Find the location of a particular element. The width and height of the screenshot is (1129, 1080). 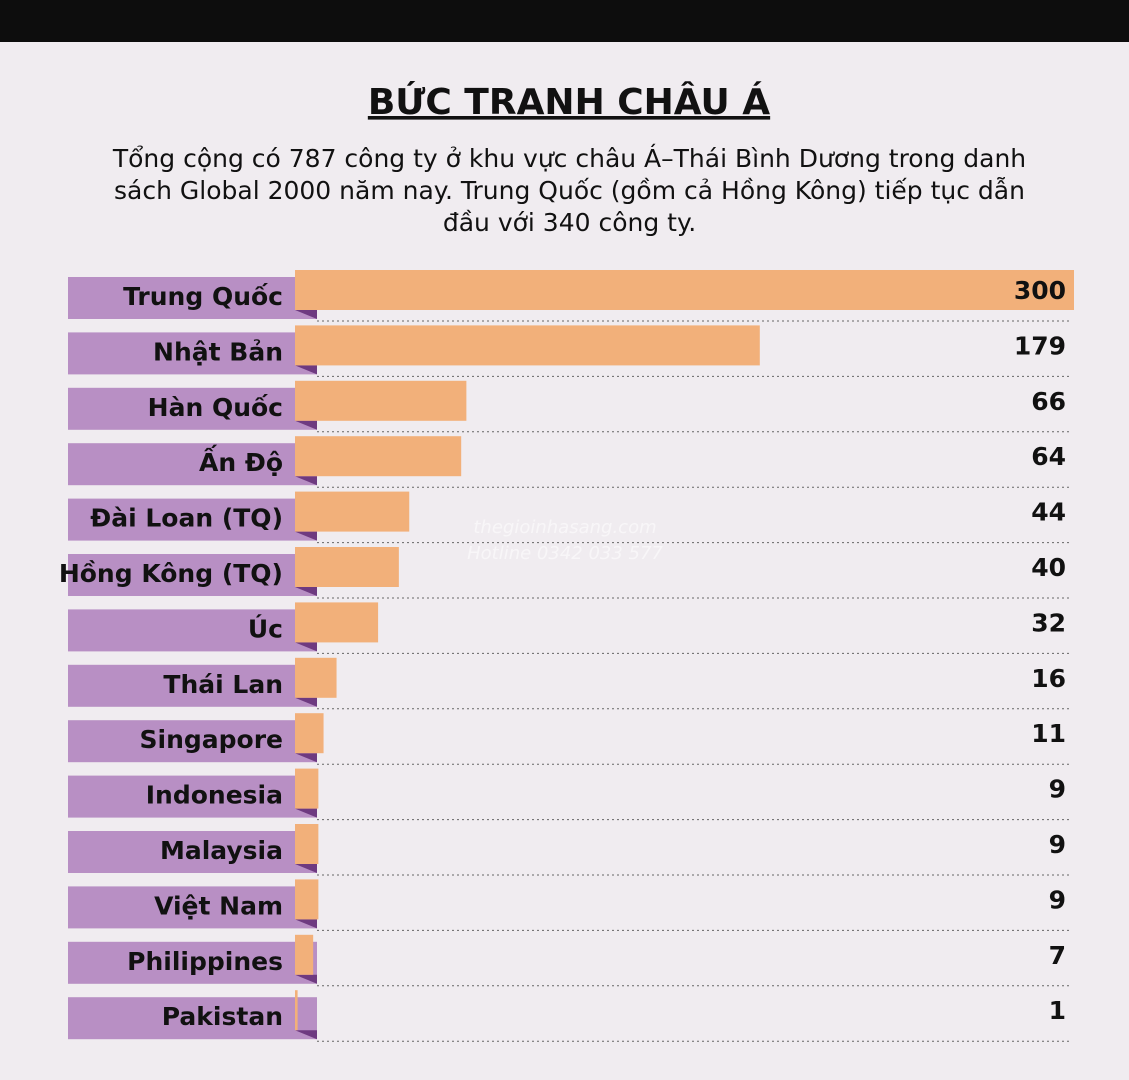

value-label: 300 is located at coordinates (1040, 290).